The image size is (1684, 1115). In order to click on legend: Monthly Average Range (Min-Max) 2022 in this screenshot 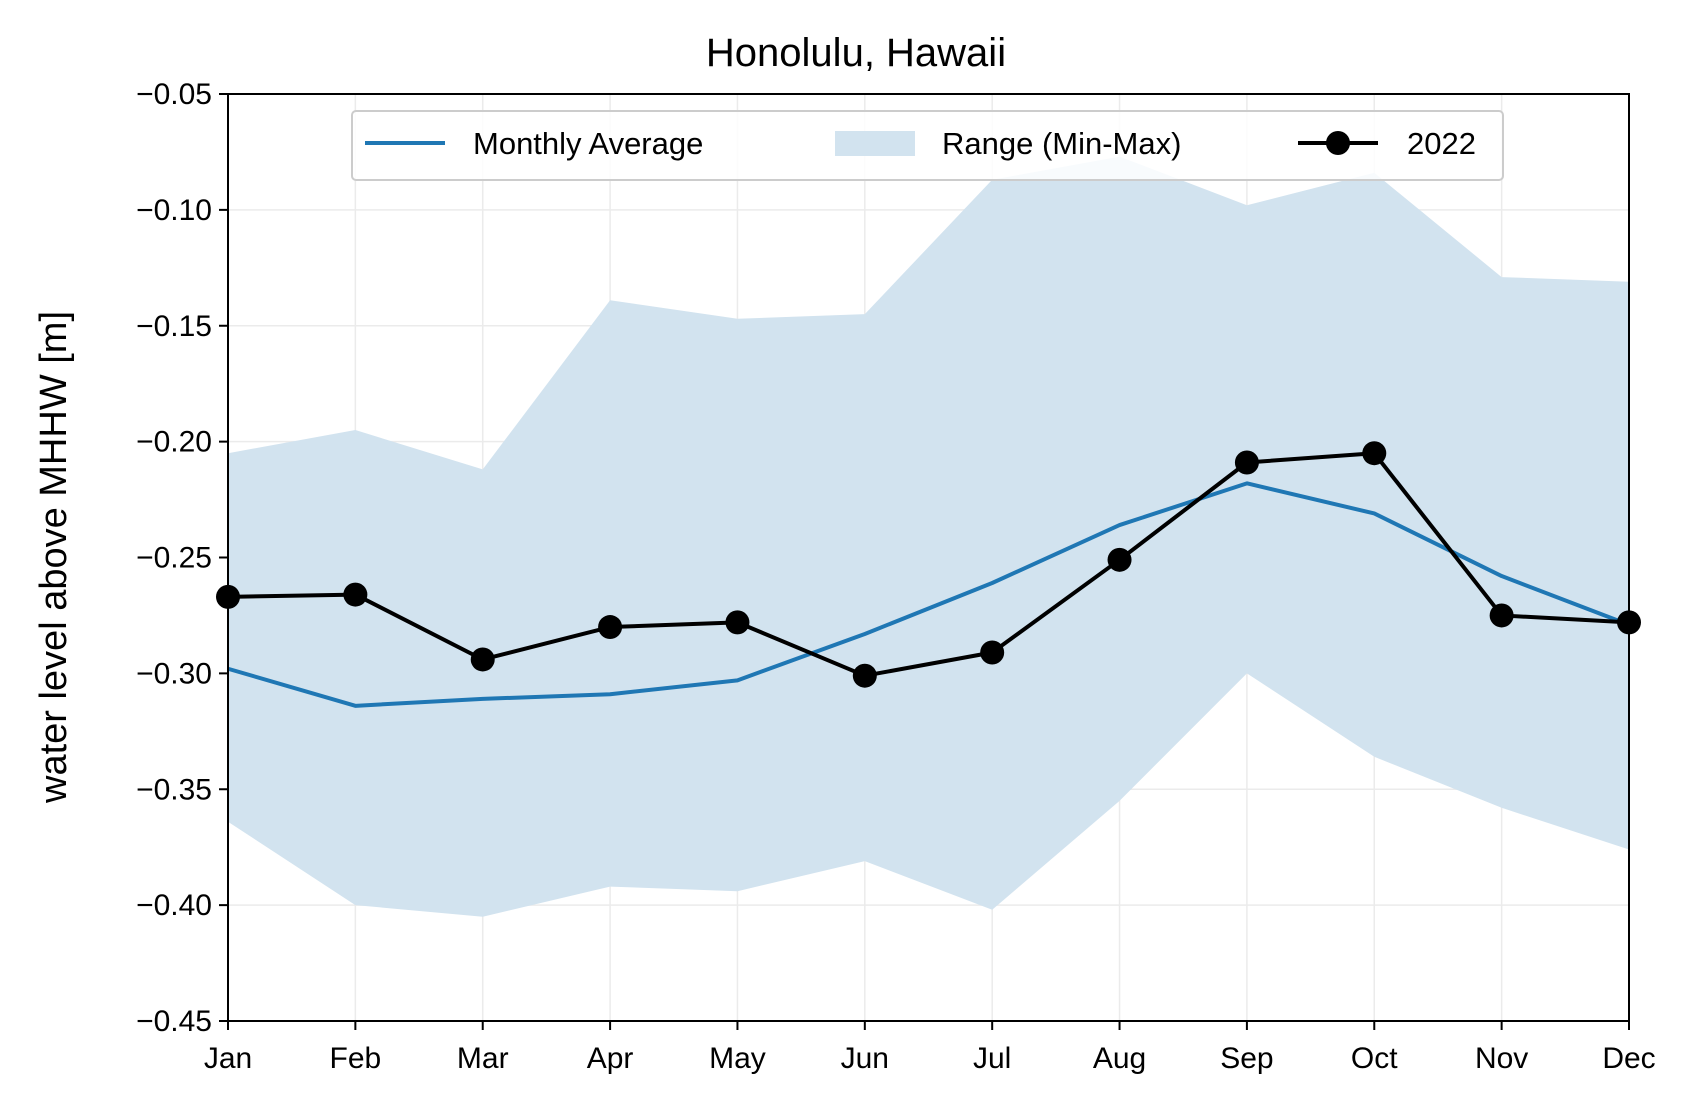, I will do `click(927, 145)`.